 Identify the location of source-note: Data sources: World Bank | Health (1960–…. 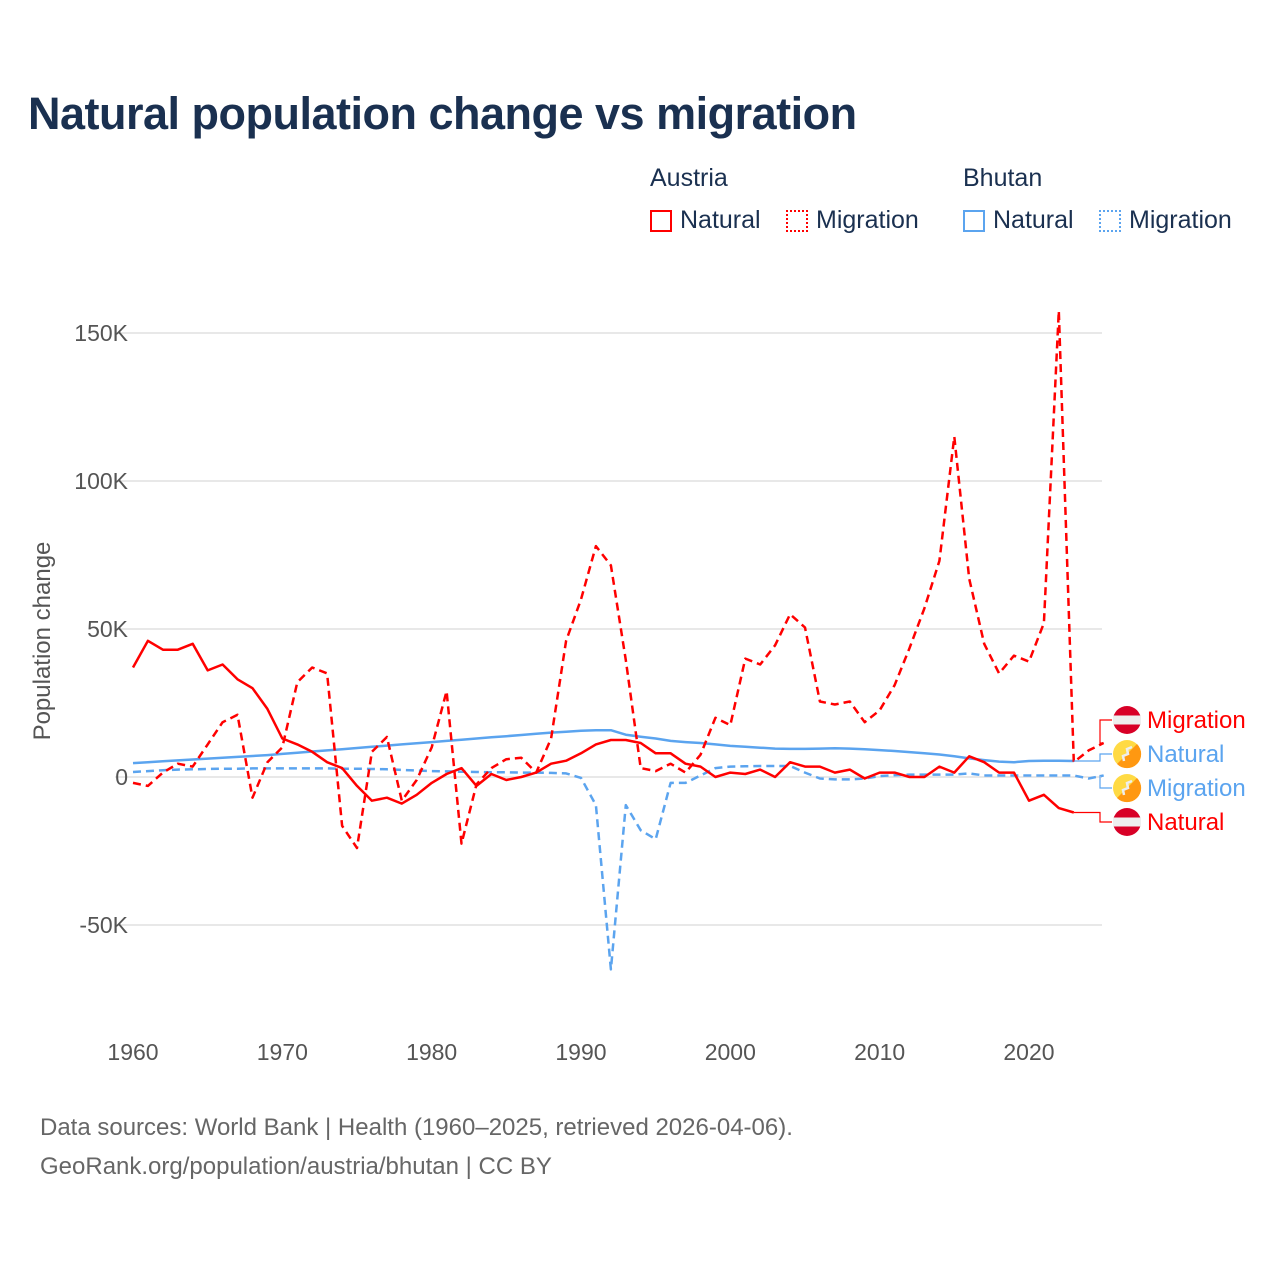
(416, 1147).